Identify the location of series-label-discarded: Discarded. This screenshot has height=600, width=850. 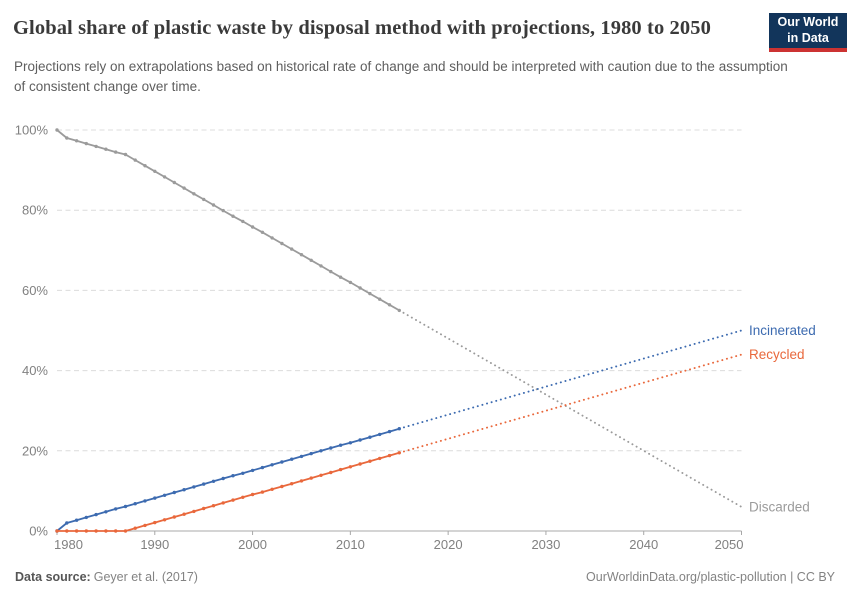
(779, 506).